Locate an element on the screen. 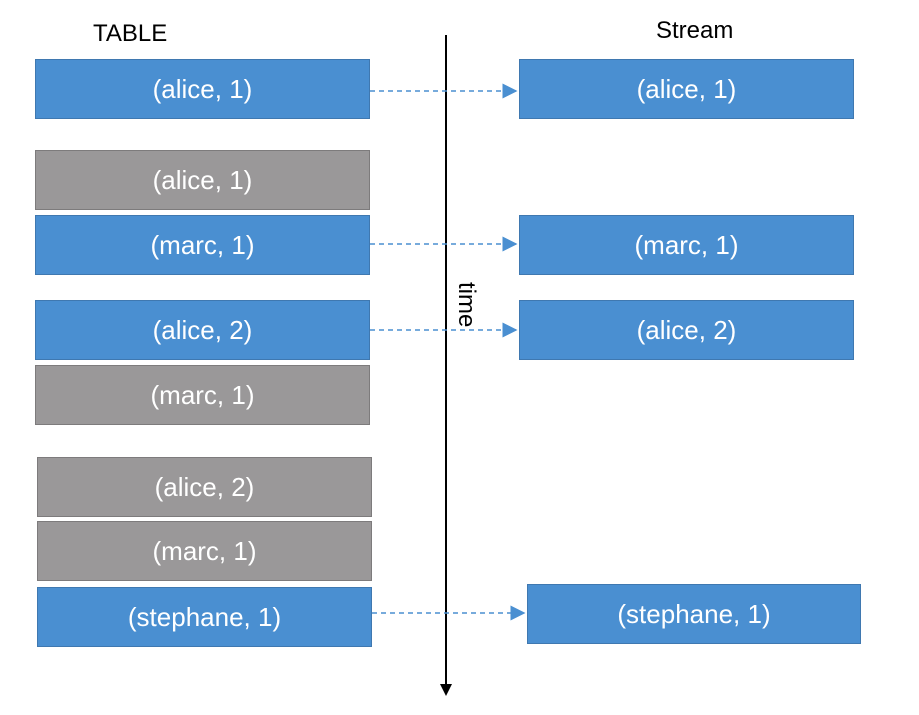 This screenshot has height=715, width=919. stream-event: (marc, 1) is located at coordinates (686, 245).